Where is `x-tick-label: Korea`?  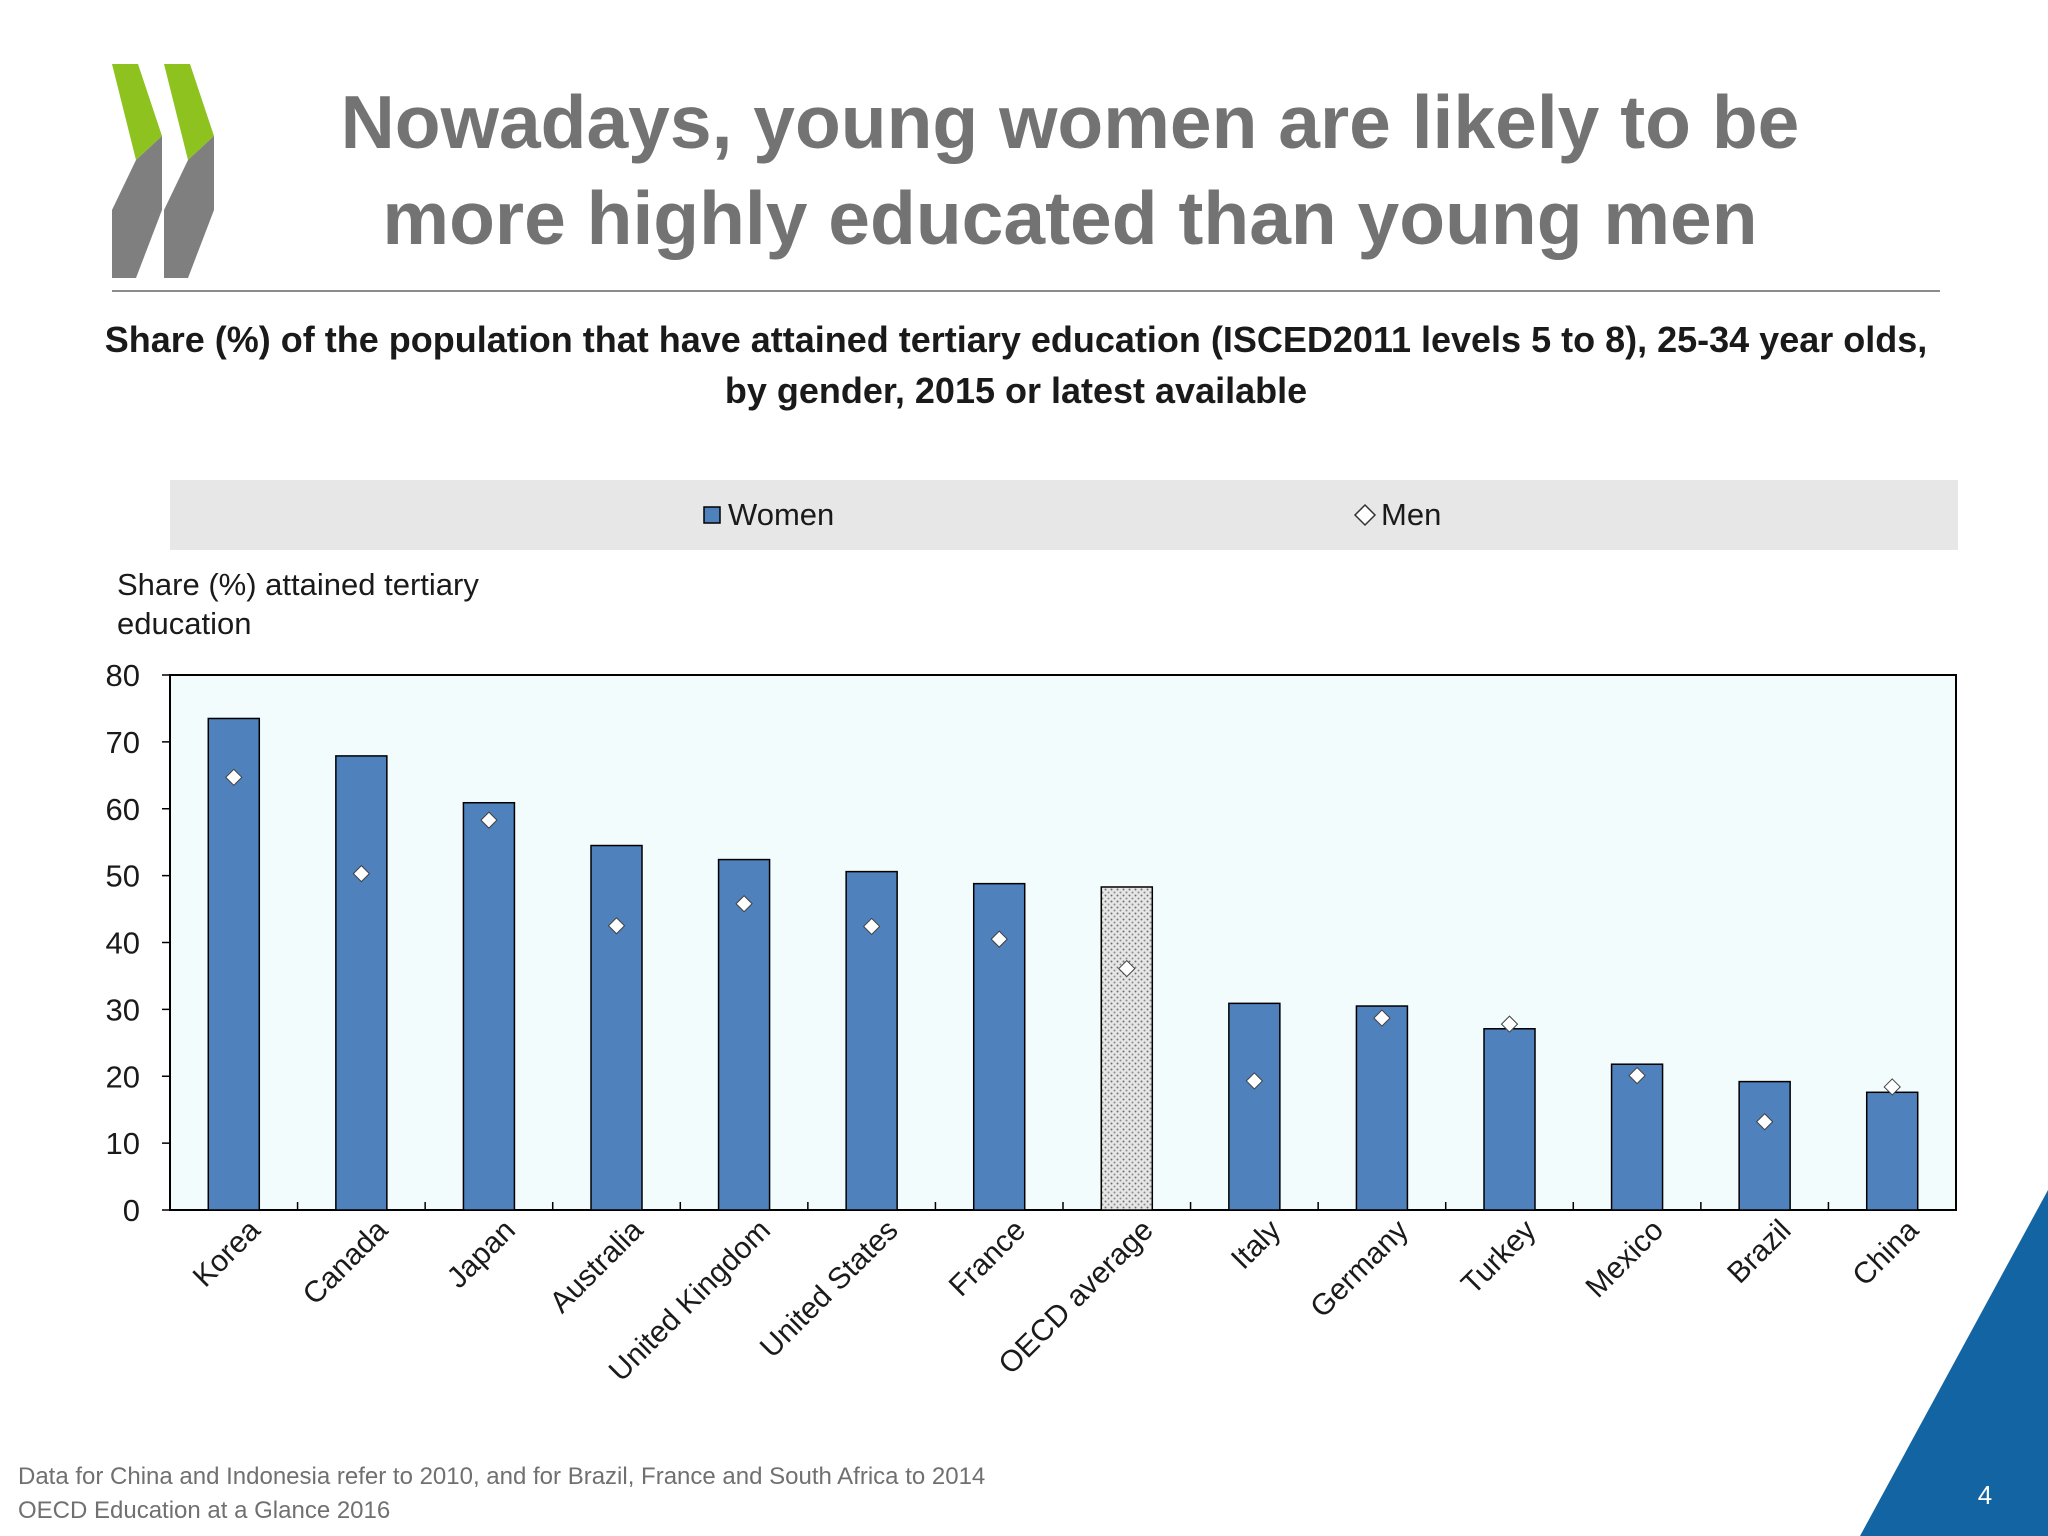
x-tick-label: Korea is located at coordinates (227, 1253).